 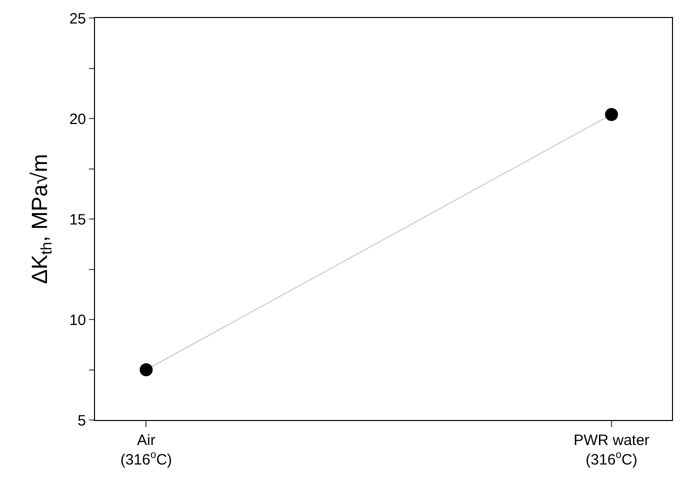 What do you see at coordinates (77, 119) in the screenshot?
I see `y-tick-label: 20` at bounding box center [77, 119].